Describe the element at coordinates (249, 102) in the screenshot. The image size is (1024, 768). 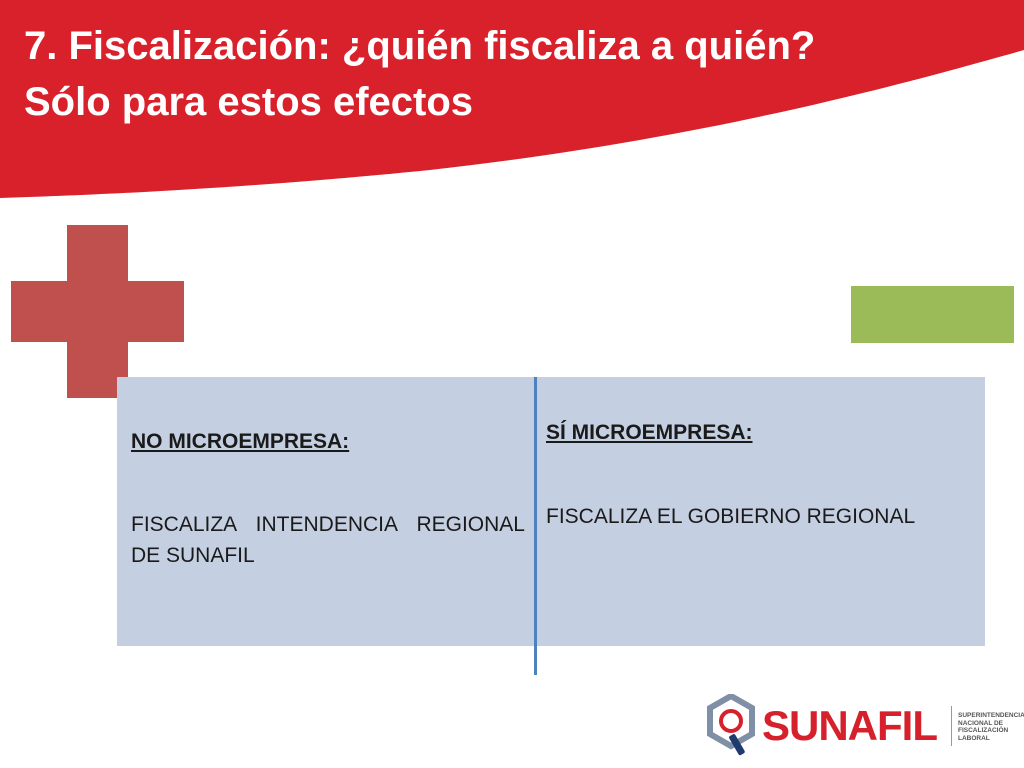
I see `title-line-2: Sólo para estos efectos` at that location.